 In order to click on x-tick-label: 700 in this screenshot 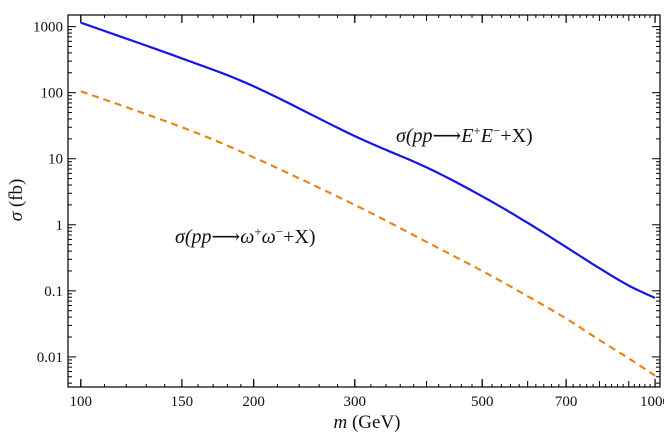, I will do `click(566, 402)`.